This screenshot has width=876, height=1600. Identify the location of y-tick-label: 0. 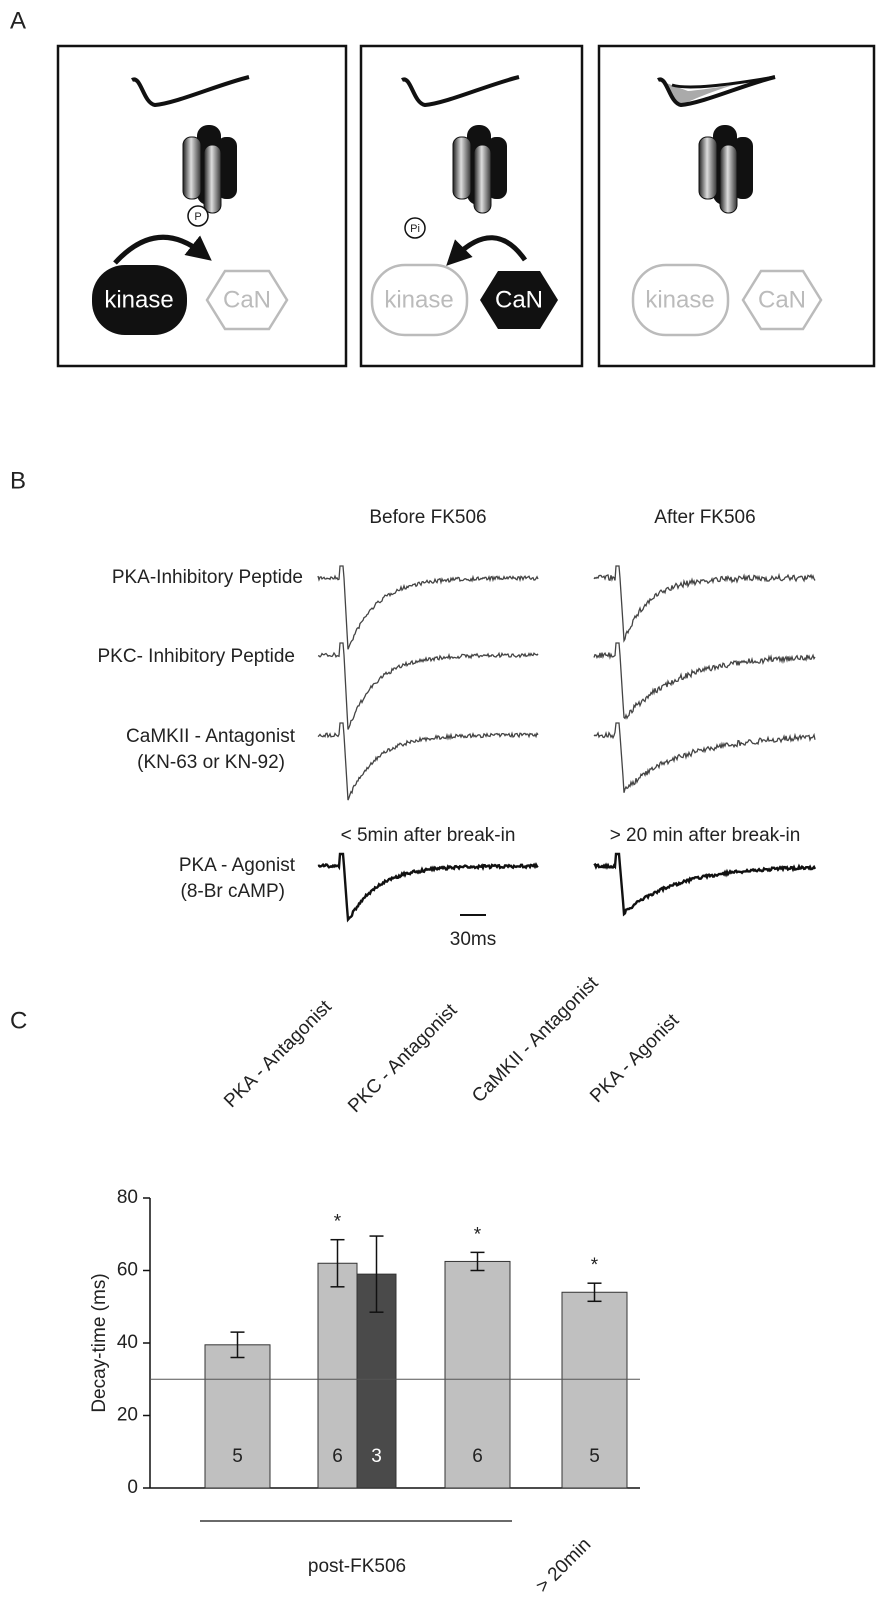
(132, 1487).